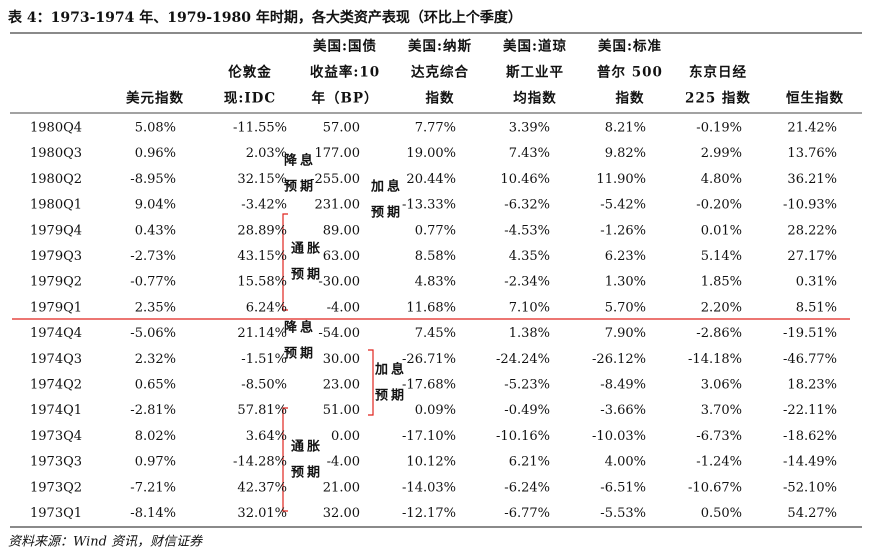  What do you see at coordinates (435, 282) in the screenshot?
I see `cell: 4.83%` at bounding box center [435, 282].